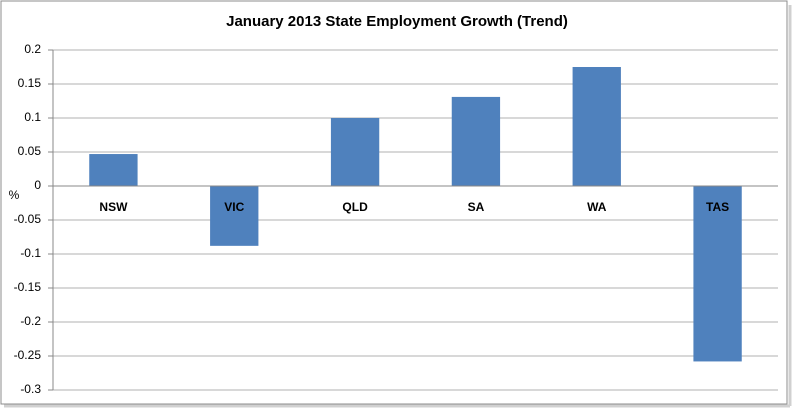 The width and height of the screenshot is (794, 411). Describe the element at coordinates (28, 355) in the screenshot. I see `y-tick-label: -0.25` at that location.